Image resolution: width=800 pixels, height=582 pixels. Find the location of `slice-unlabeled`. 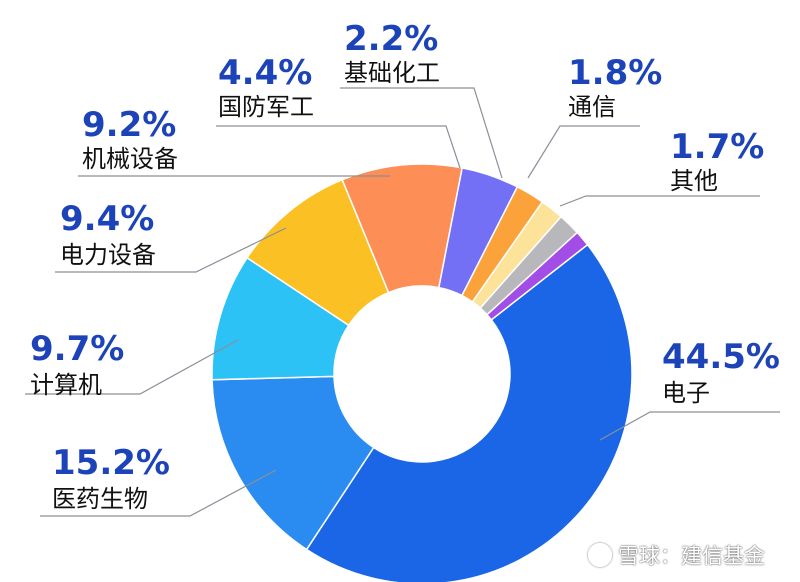

slice-unlabeled is located at coordinates (537, 276).